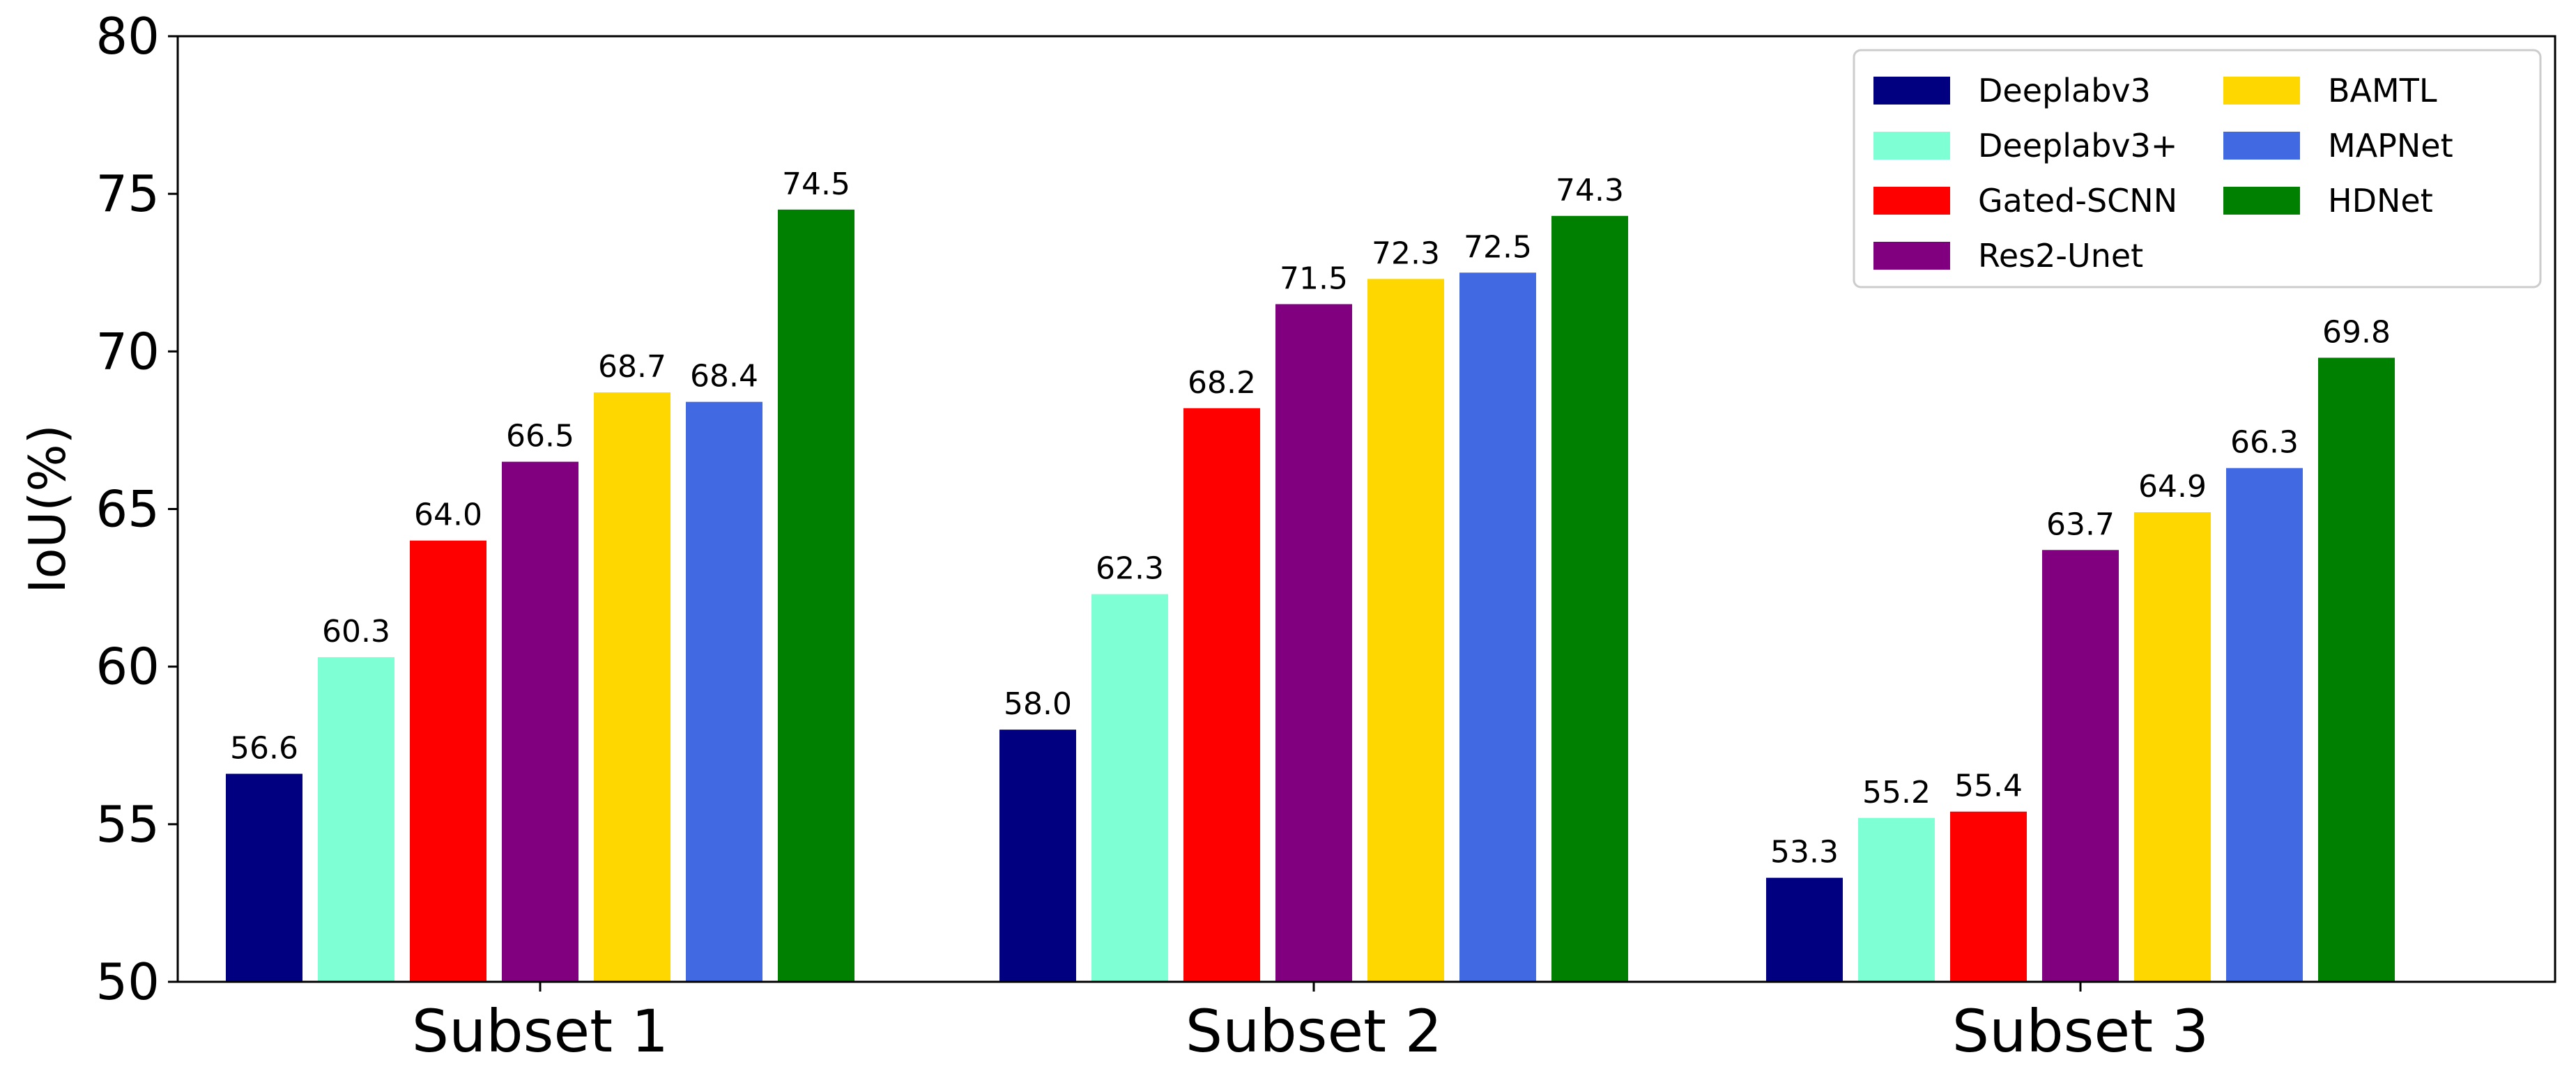  I want to click on x-tick-label: Subset 2, so click(1314, 1031).